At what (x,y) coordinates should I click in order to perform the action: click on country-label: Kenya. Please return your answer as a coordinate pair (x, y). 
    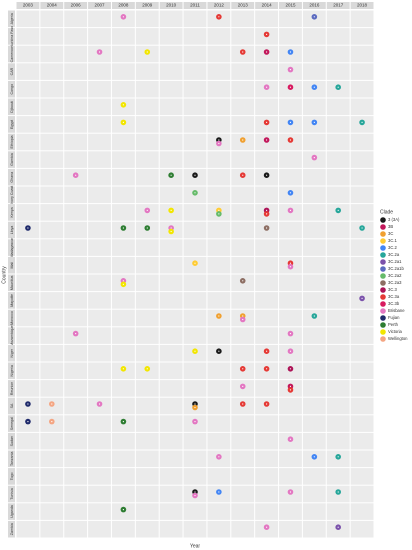
    Looking at the image, I should click on (12, 212).